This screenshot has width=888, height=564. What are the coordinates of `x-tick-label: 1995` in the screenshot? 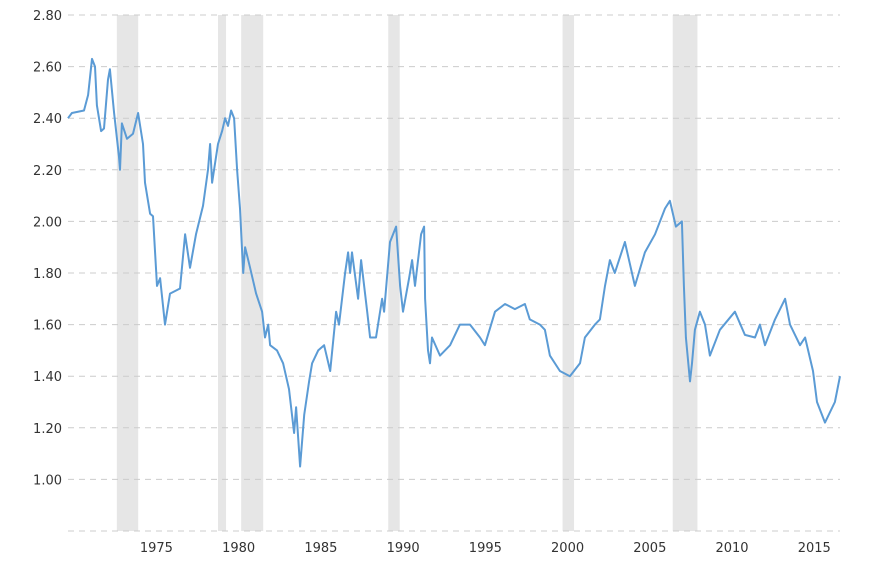 It's located at (485, 548).